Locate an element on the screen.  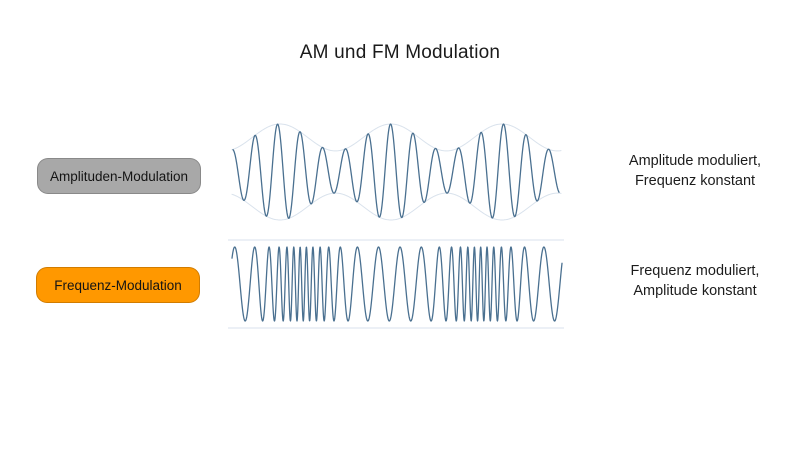
fm-caption-line2: Amplitude konstant is located at coordinates (695, 291).